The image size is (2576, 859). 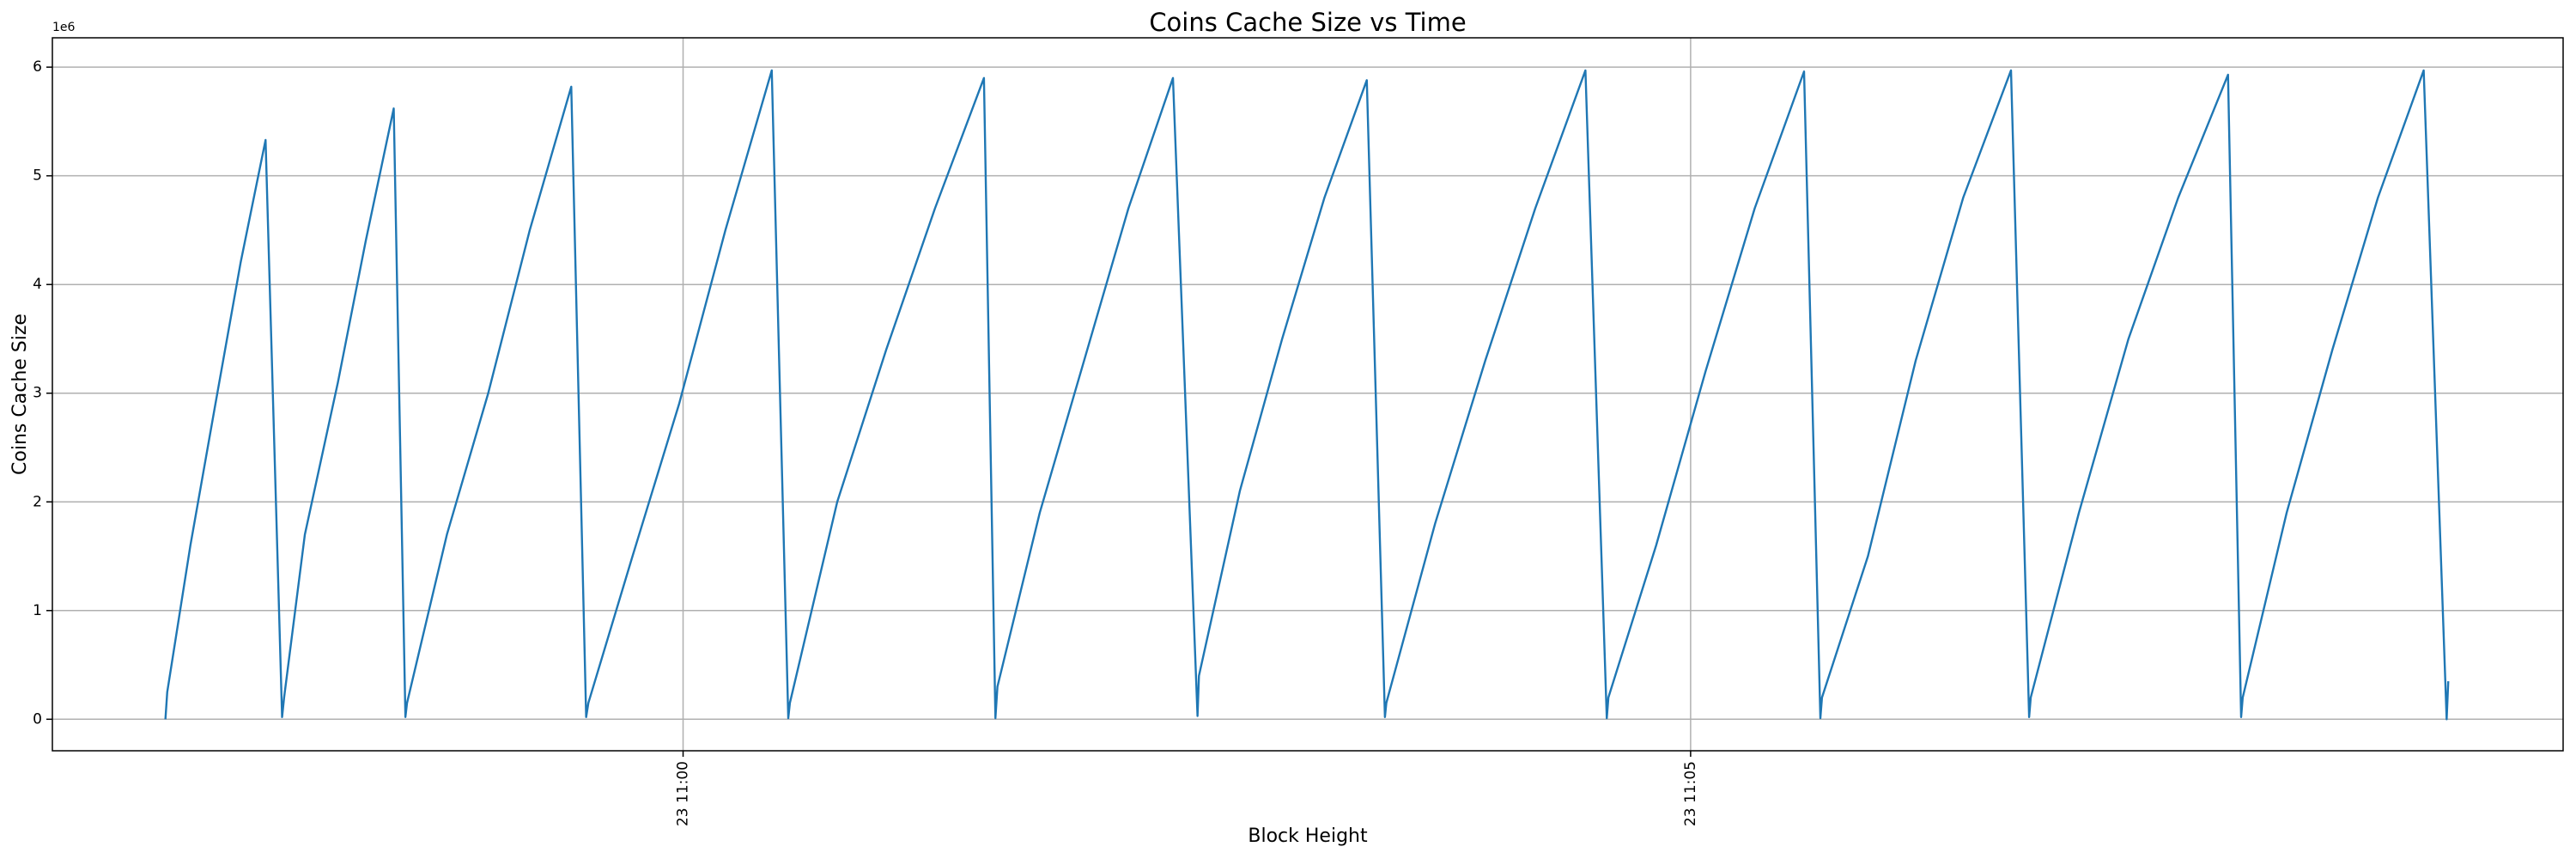 I want to click on y-axis-label: Coins Cache Size, so click(x=20, y=394).